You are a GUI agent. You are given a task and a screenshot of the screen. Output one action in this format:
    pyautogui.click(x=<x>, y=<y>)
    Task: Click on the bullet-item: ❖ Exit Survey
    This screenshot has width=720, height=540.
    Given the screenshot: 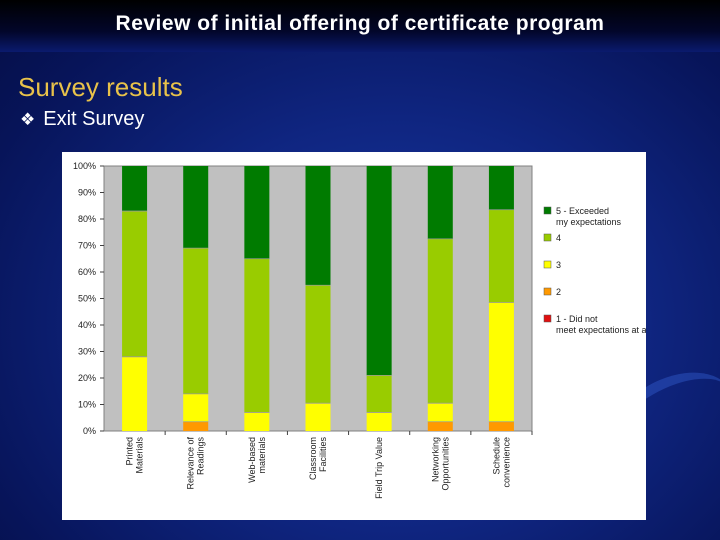 What is the action you would take?
    pyautogui.click(x=82, y=119)
    